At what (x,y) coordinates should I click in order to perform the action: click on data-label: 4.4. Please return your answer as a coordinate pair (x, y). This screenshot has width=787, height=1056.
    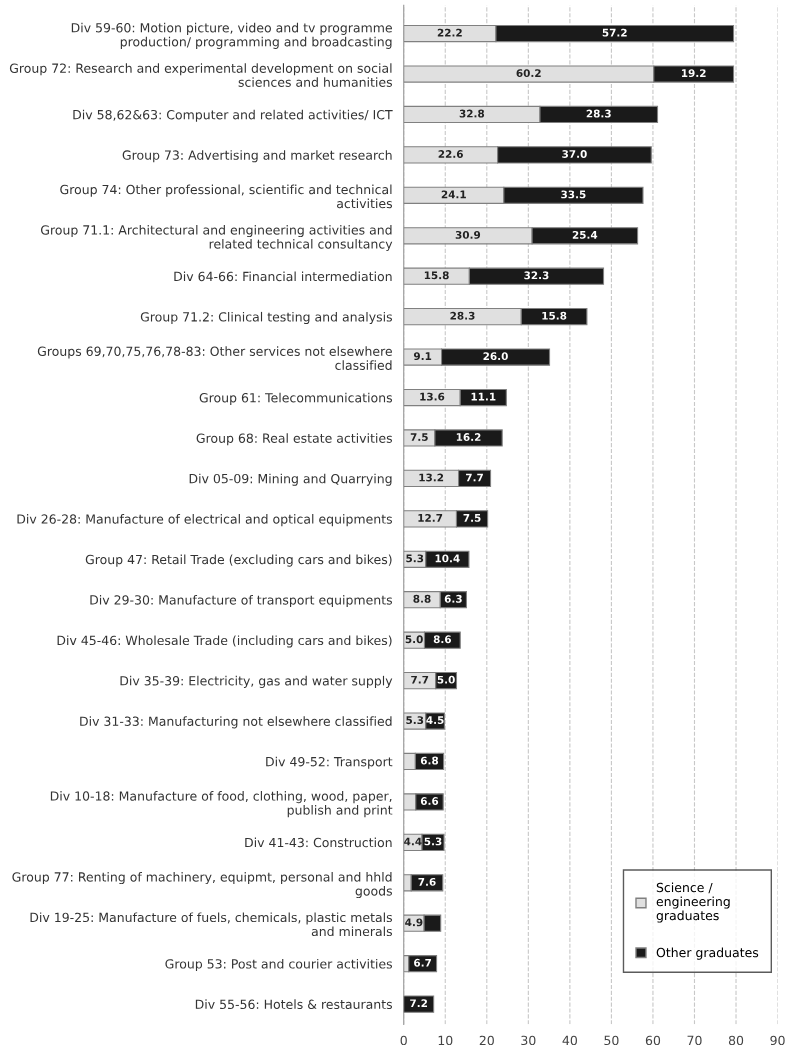
    Looking at the image, I should click on (413, 841).